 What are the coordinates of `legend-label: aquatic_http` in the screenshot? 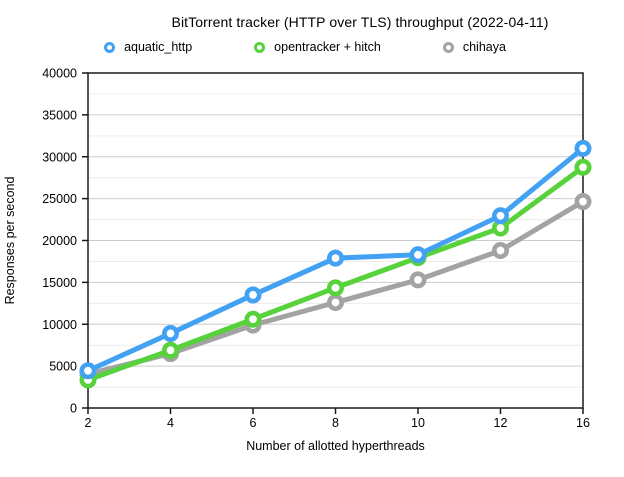 It's located at (158, 47).